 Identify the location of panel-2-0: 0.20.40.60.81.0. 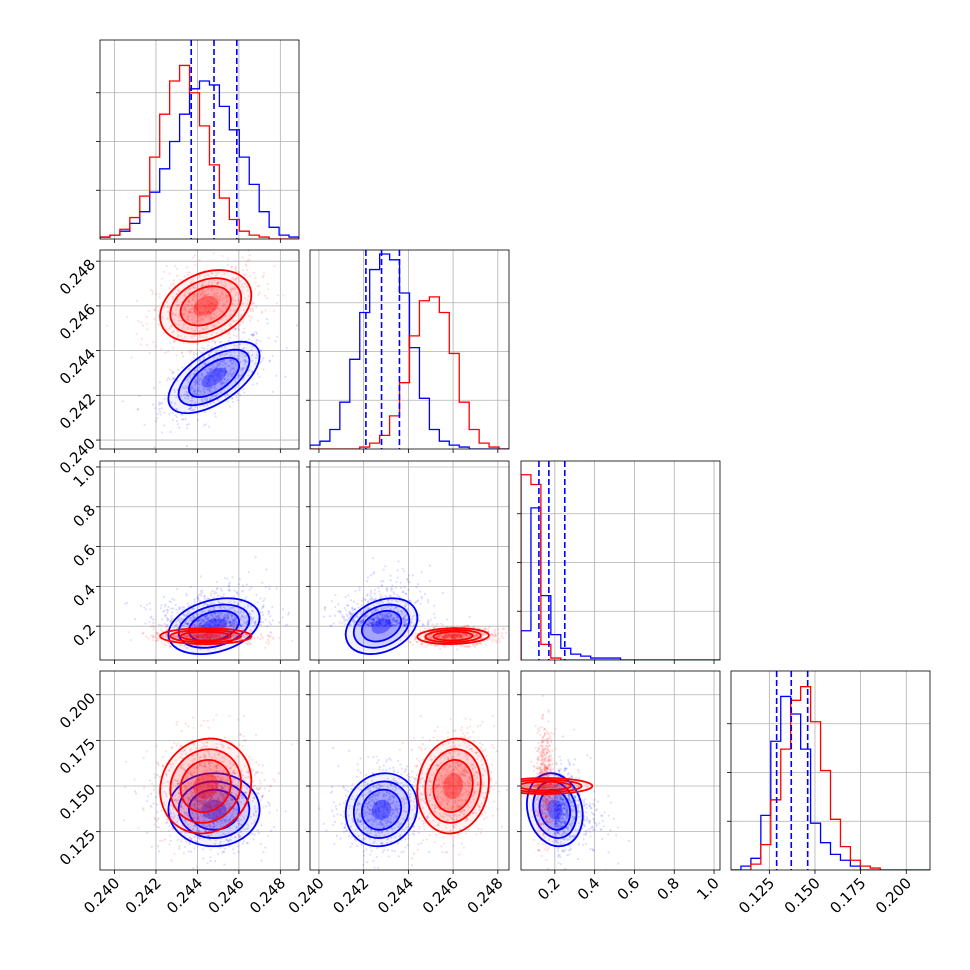
(184, 562).